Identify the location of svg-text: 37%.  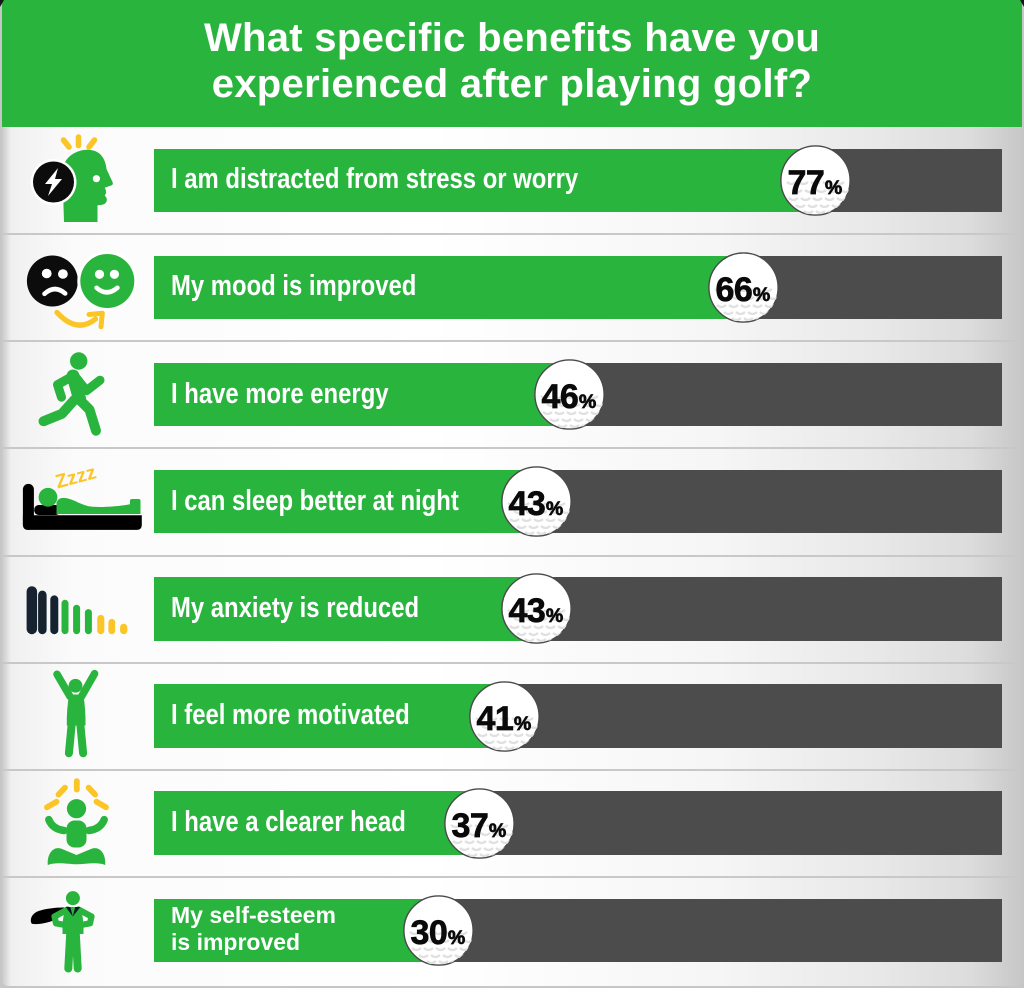
(478, 825).